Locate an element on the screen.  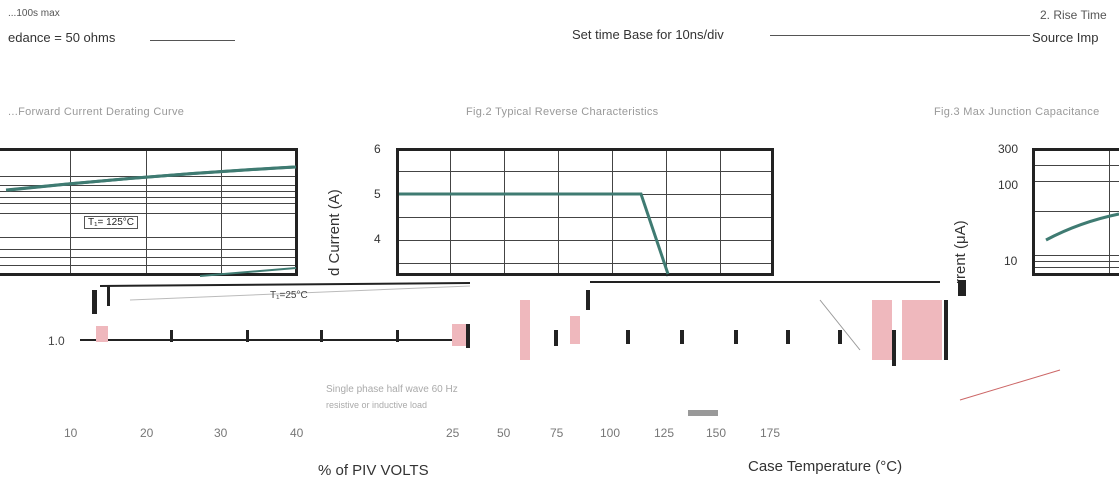
time-base-label: Set time Base for 10ns/div is located at coordinates (648, 34).